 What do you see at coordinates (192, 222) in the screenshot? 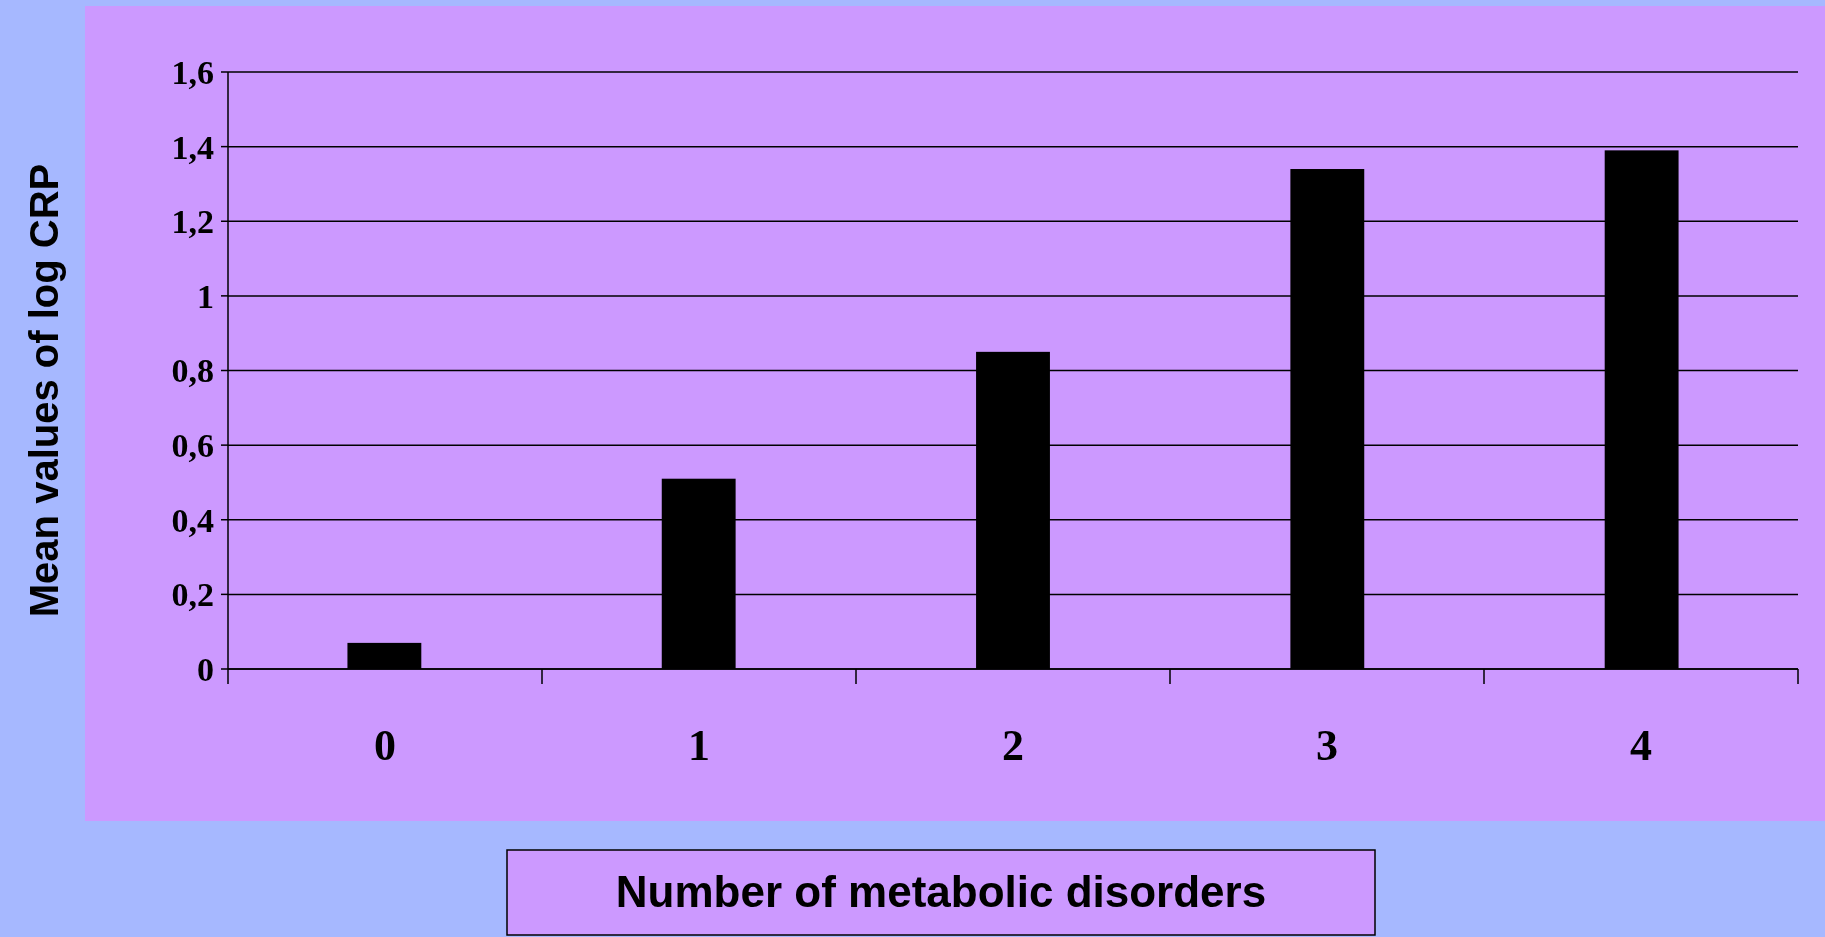
I see `y-tick-label: 1,2` at bounding box center [192, 222].